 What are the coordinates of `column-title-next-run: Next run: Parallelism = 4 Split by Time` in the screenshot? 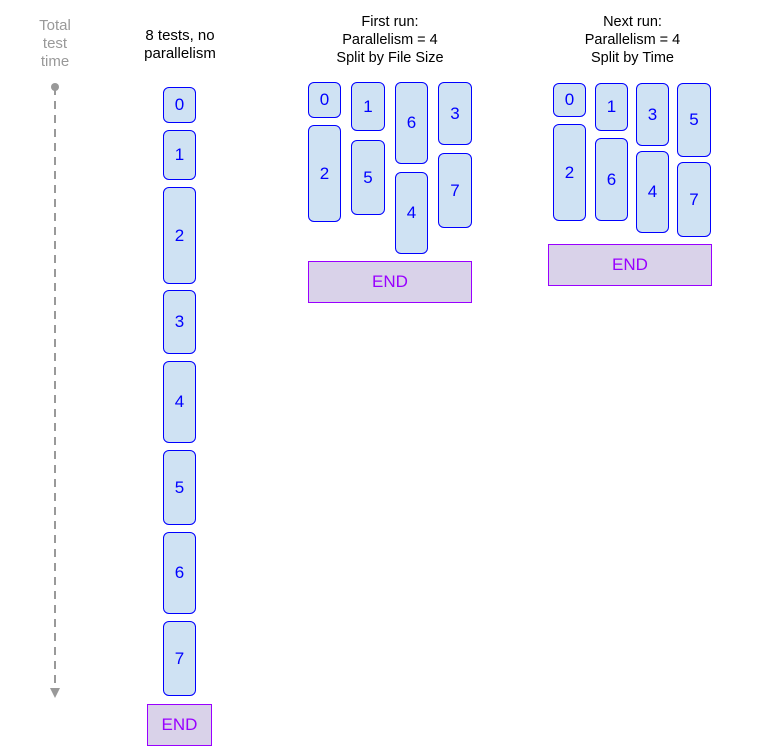 It's located at (632, 40).